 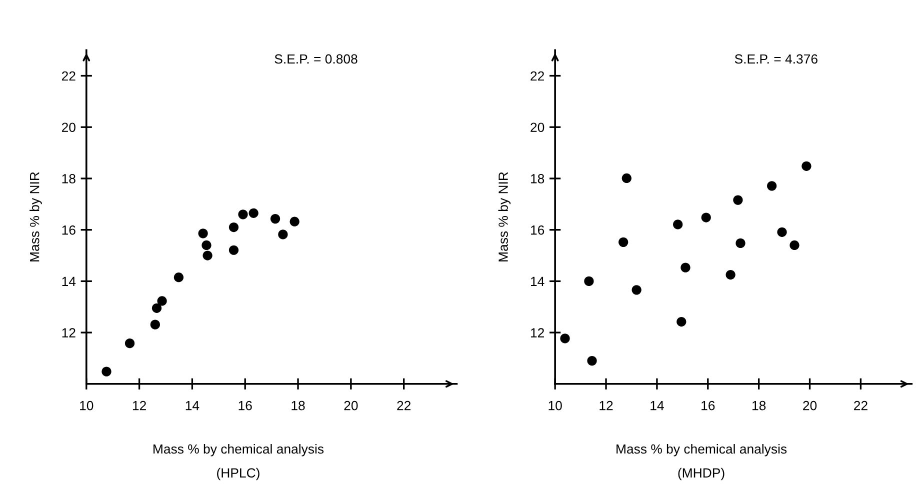 I want to click on text: (HPLC), so click(x=238, y=474).